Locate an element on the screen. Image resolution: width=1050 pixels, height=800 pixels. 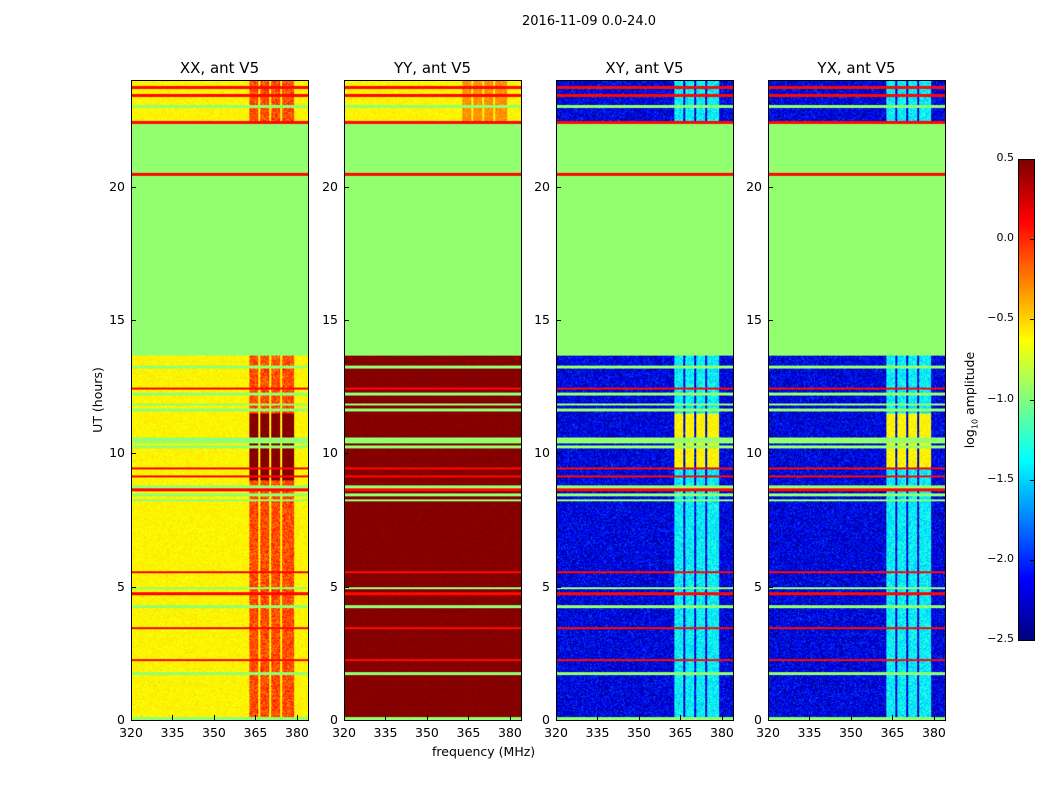
y-axis-label: UT (hours) is located at coordinates (97, 400).